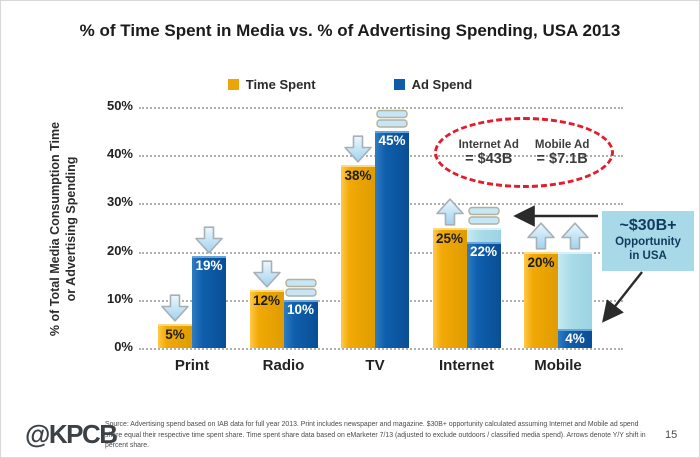 The image size is (700, 458). What do you see at coordinates (489, 158) in the screenshot?
I see `internet-ad-value: = $43B` at bounding box center [489, 158].